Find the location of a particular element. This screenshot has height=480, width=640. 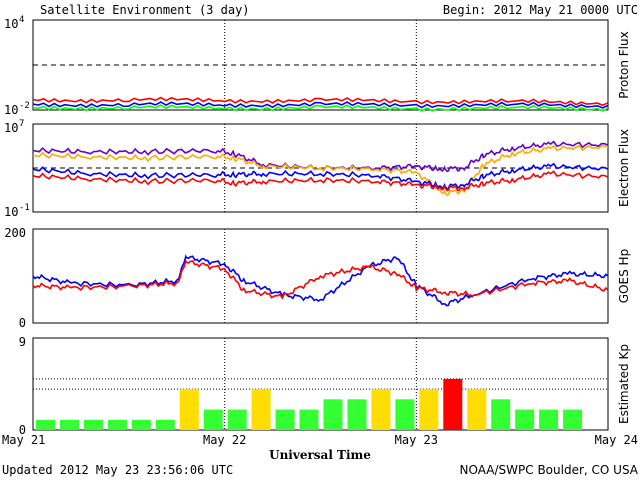

y-tick-label: 9 is located at coordinates (22, 342).